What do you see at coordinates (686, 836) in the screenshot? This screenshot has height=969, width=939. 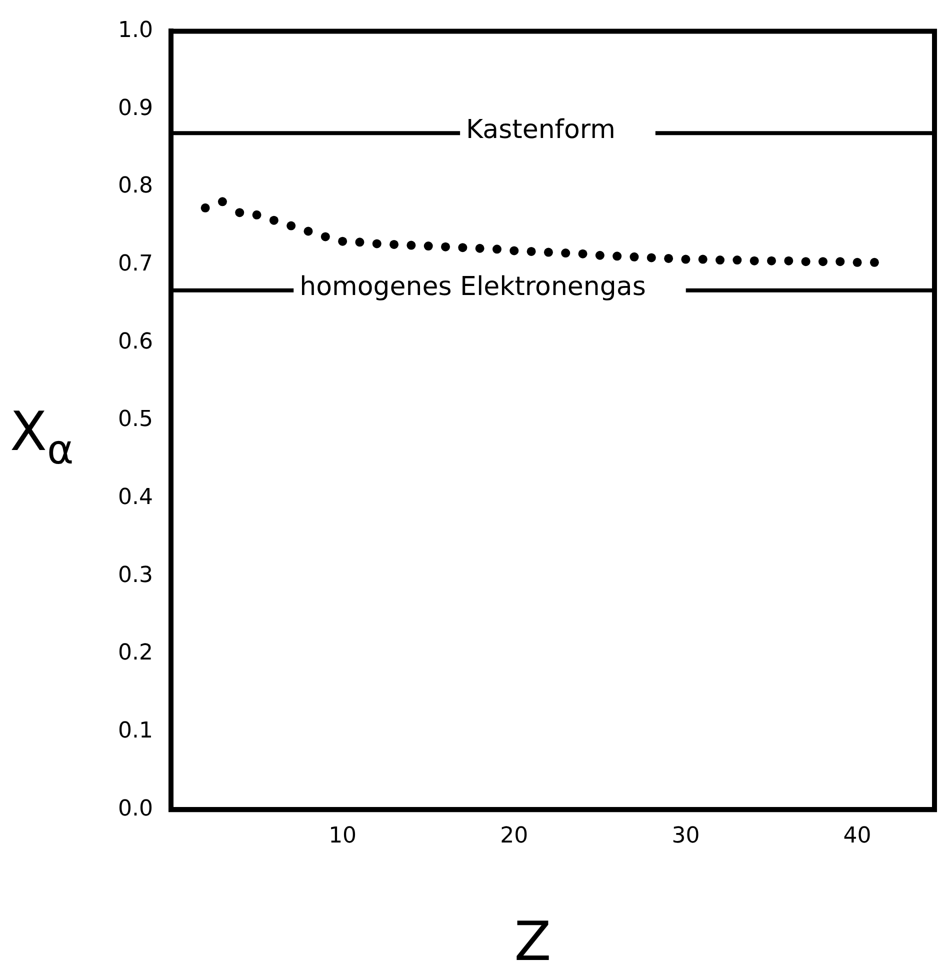 I see `x-tick-label: 30` at bounding box center [686, 836].